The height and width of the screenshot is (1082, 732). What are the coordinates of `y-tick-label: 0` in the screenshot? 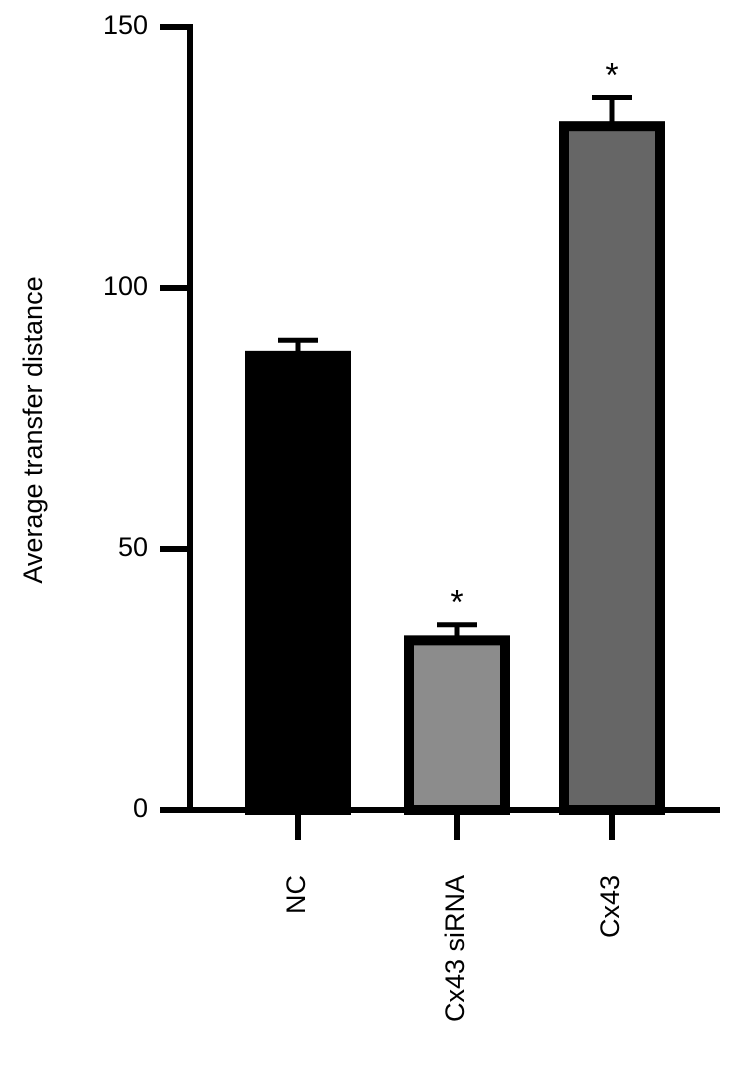 It's located at (140, 808).